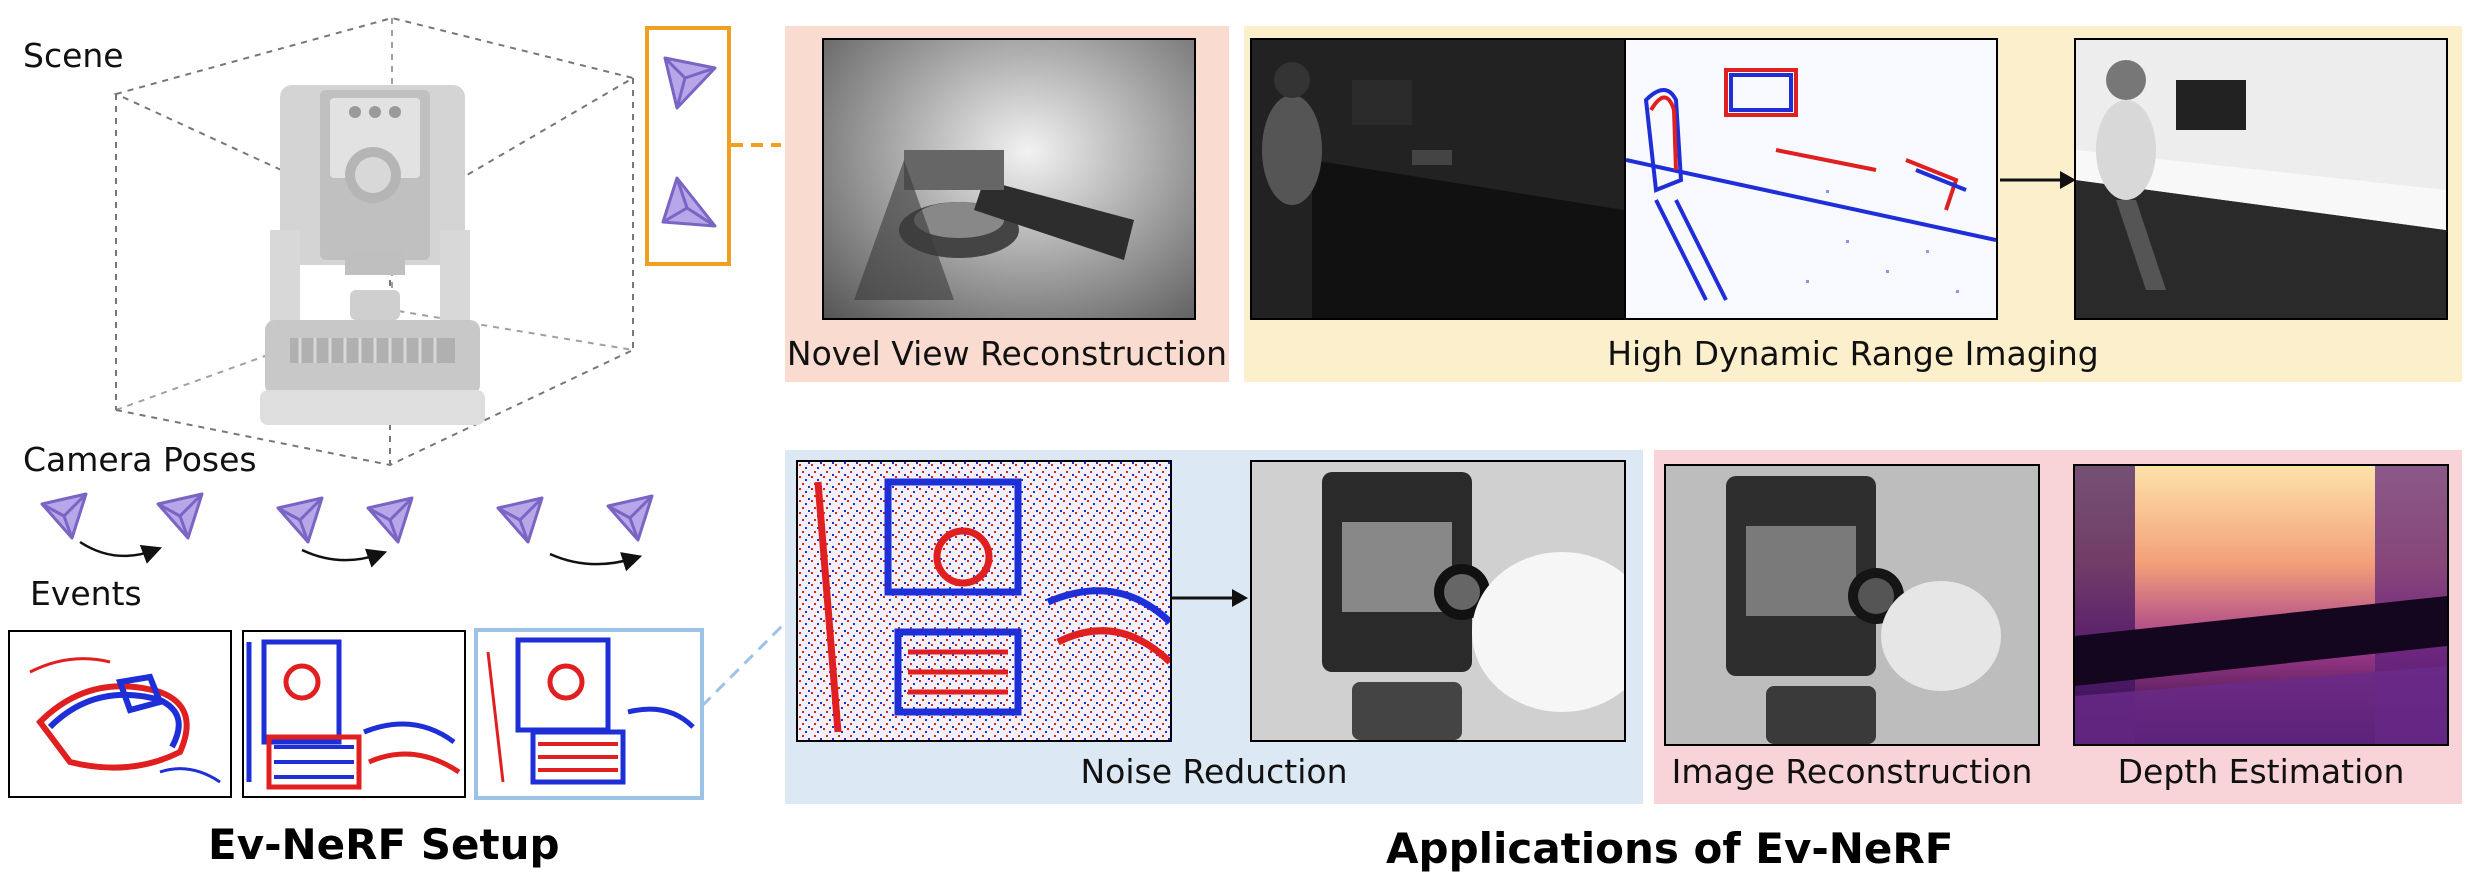  Describe the element at coordinates (1009, 179) in the screenshot. I see `novel-view-image` at that location.